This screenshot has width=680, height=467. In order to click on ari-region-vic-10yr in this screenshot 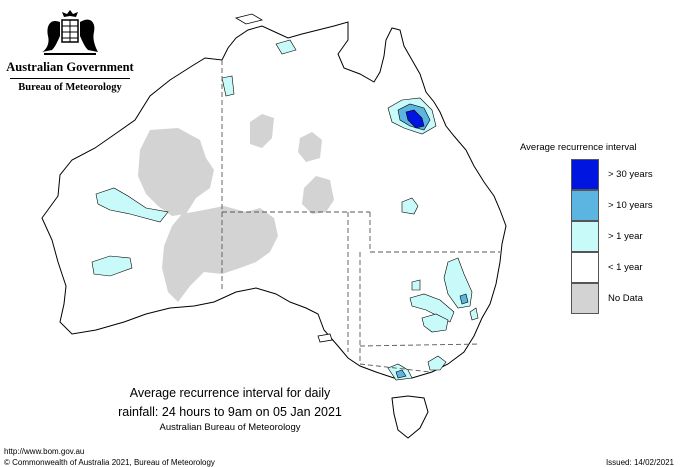, I will do `click(401, 374)`.